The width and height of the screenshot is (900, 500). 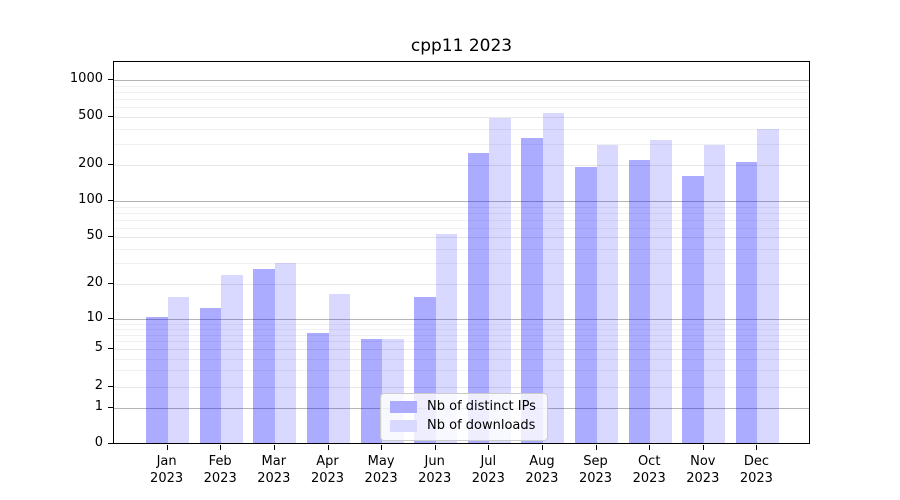 What do you see at coordinates (553, 278) in the screenshot?
I see `bar-downloads-aug` at bounding box center [553, 278].